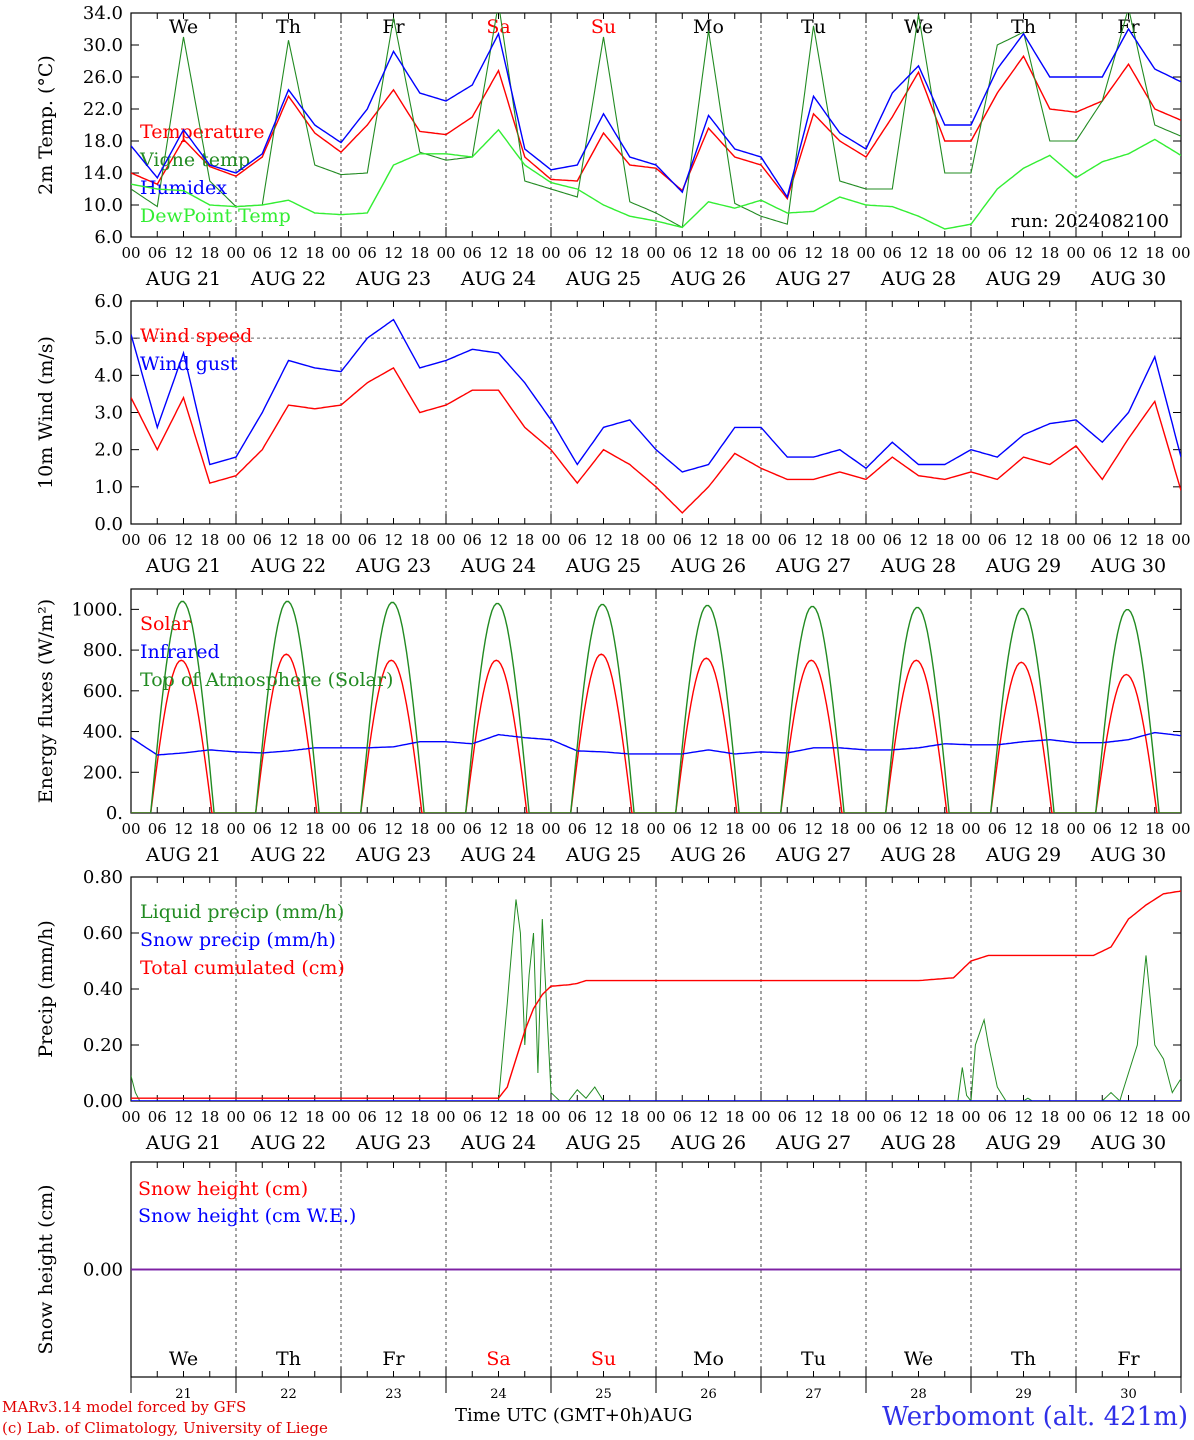 The height and width of the screenshot is (1440, 1194). What do you see at coordinates (46, 989) in the screenshot?
I see `y-axis-label: Precip (mm/h)` at bounding box center [46, 989].